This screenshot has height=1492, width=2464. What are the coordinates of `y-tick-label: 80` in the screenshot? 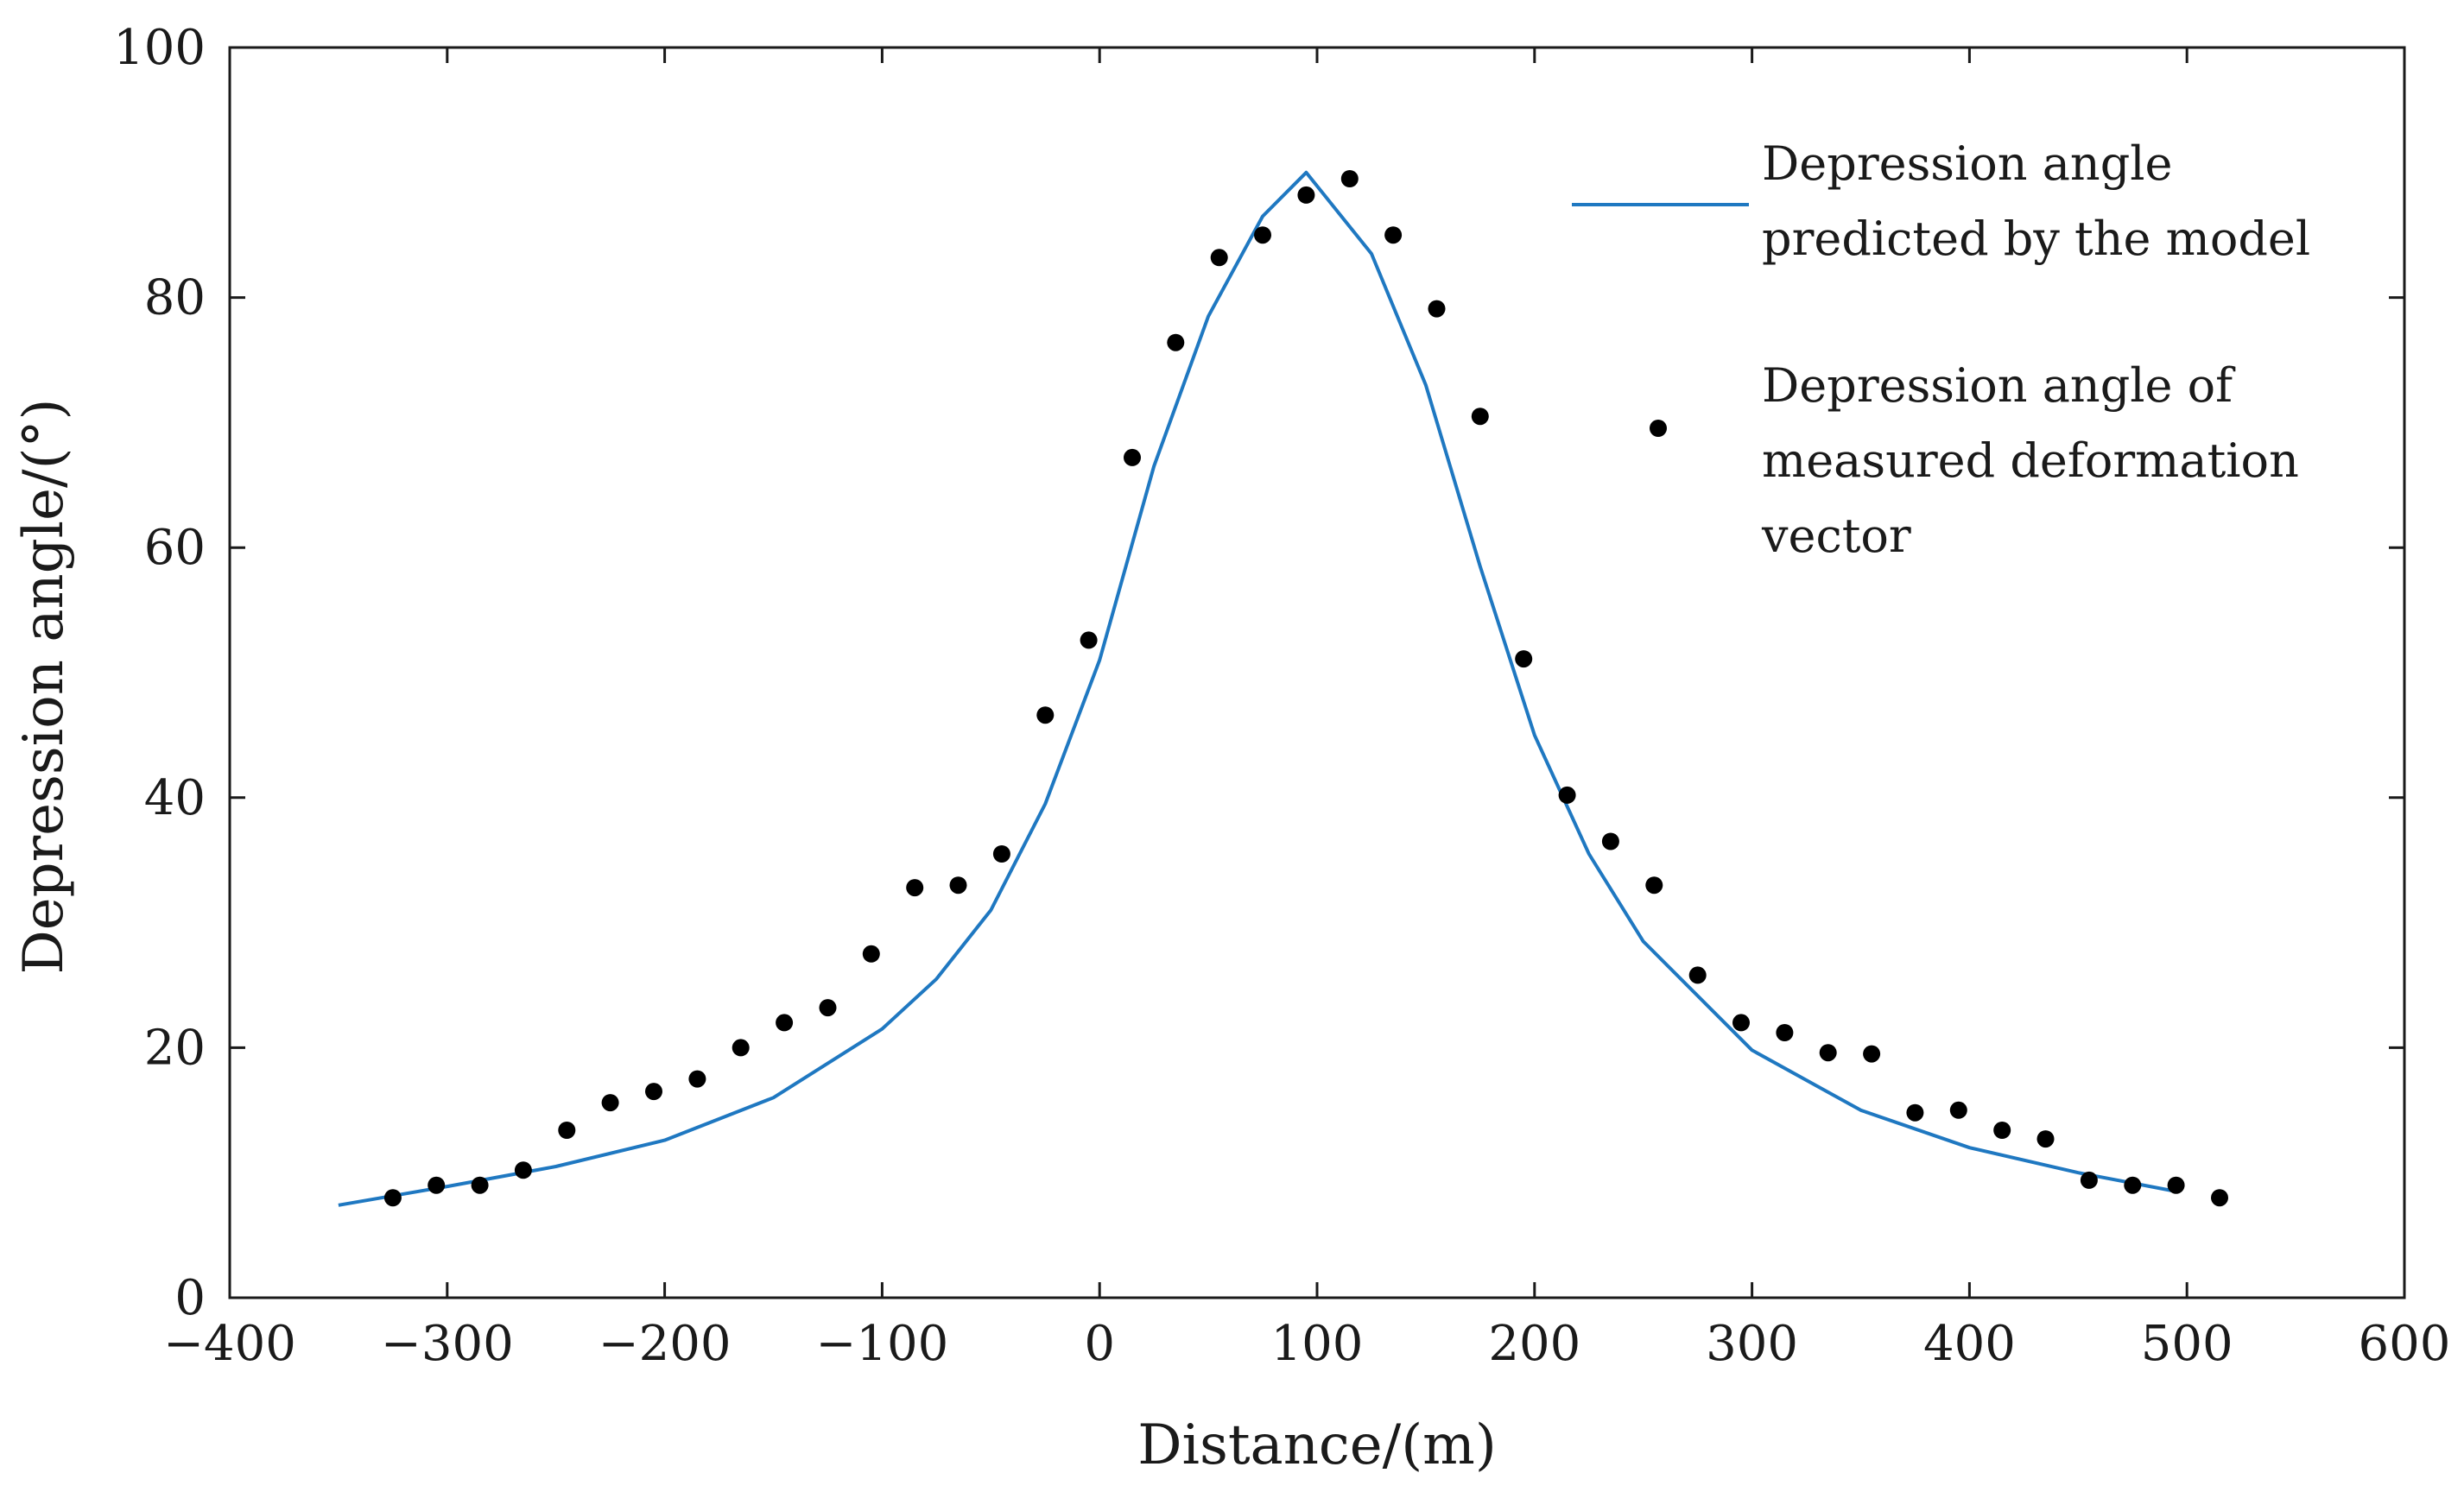 It's located at (175, 298).